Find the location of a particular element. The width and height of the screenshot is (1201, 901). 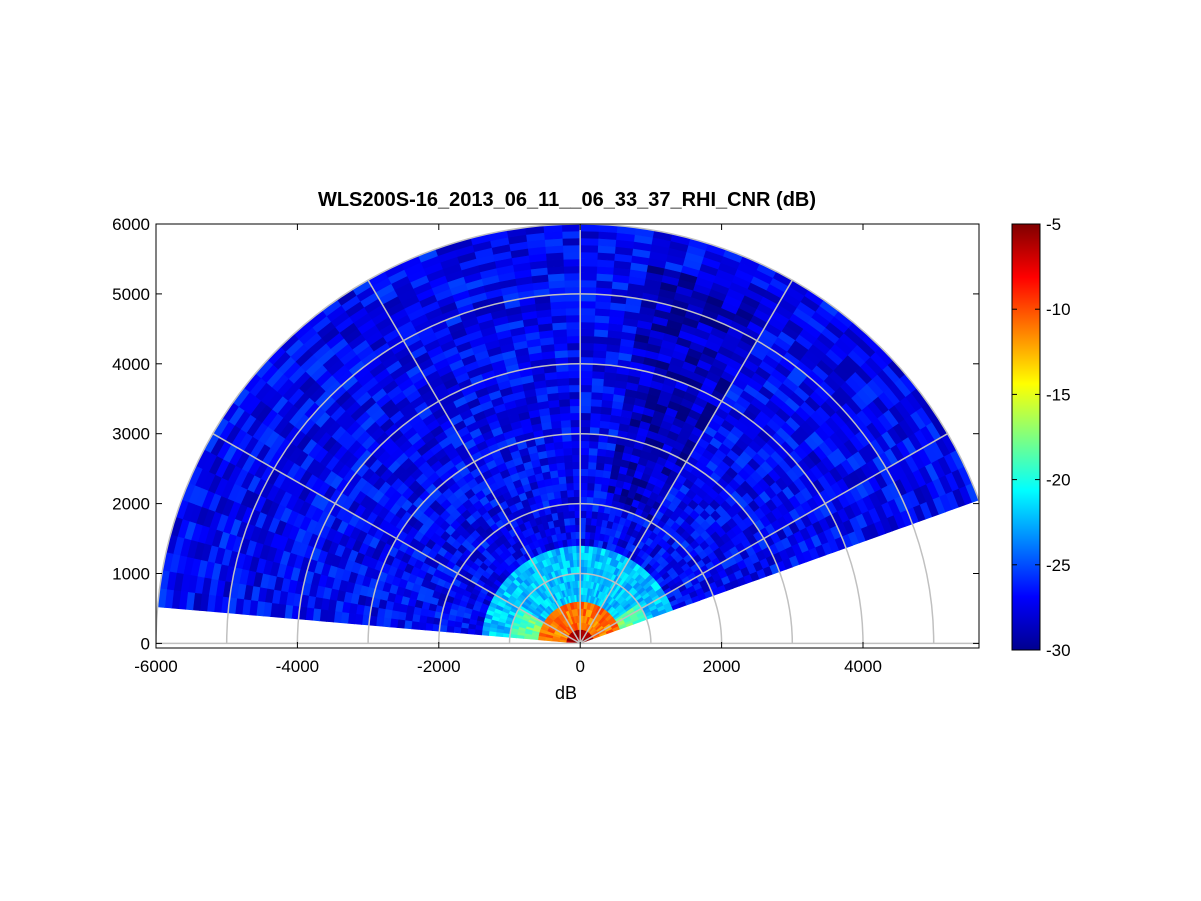

colorbar-tick-label: -15 is located at coordinates (1058, 394).